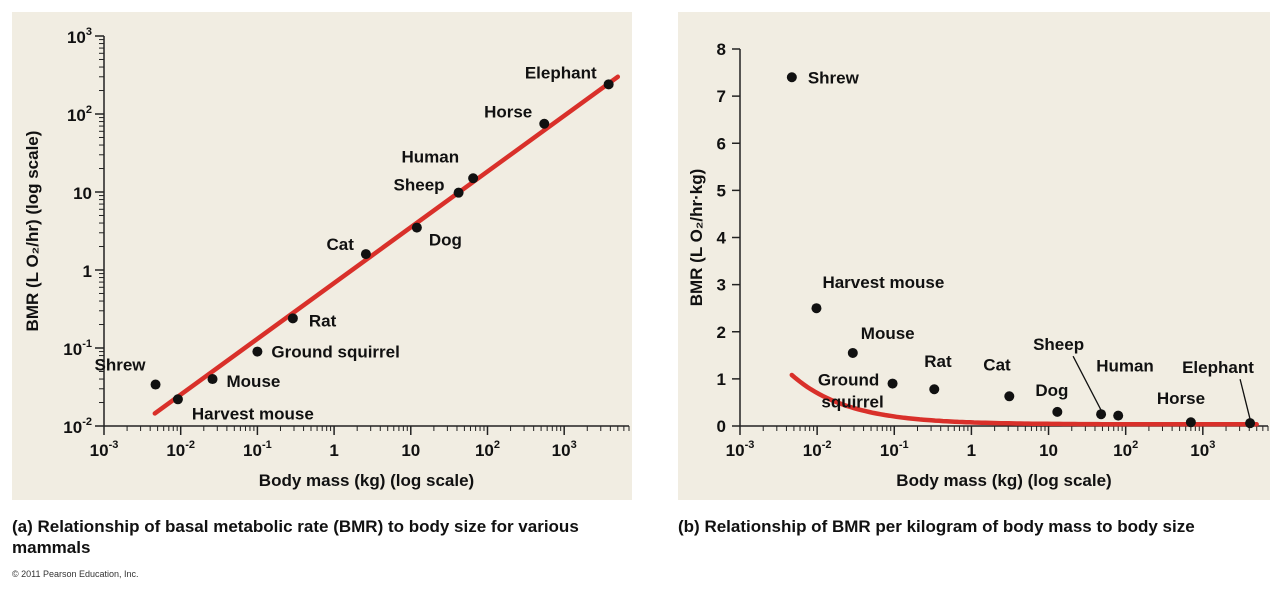 This screenshot has height=592, width=1284. I want to click on chart-b-point-mouse, so click(852, 352).